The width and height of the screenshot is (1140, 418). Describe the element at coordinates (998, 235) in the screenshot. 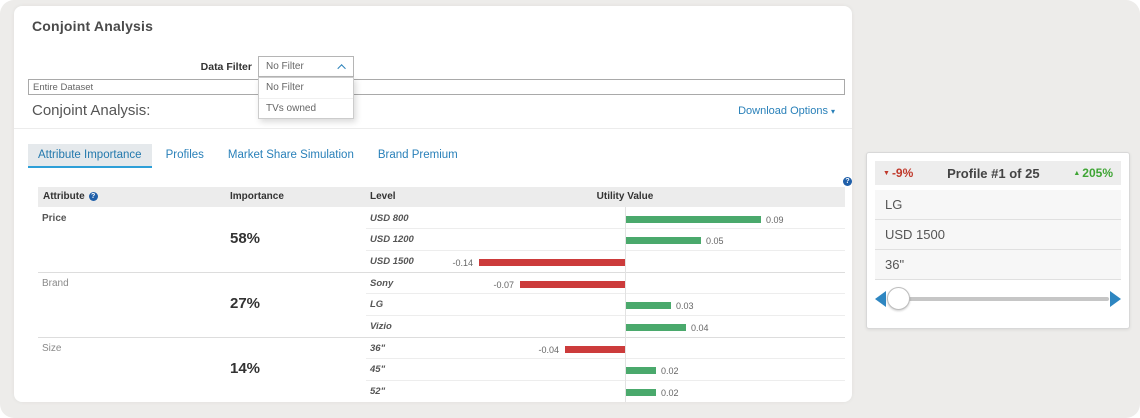

I see `profile-attribute-row: USD 1500` at that location.